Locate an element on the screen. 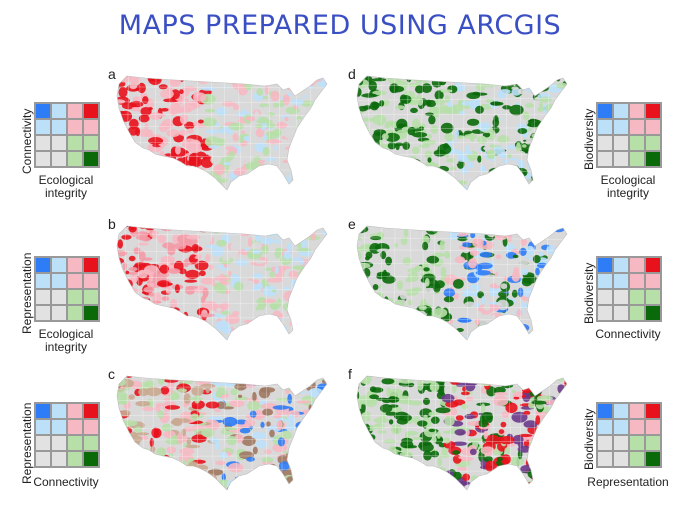  legend-y-label: Representation is located at coordinates (27, 443).